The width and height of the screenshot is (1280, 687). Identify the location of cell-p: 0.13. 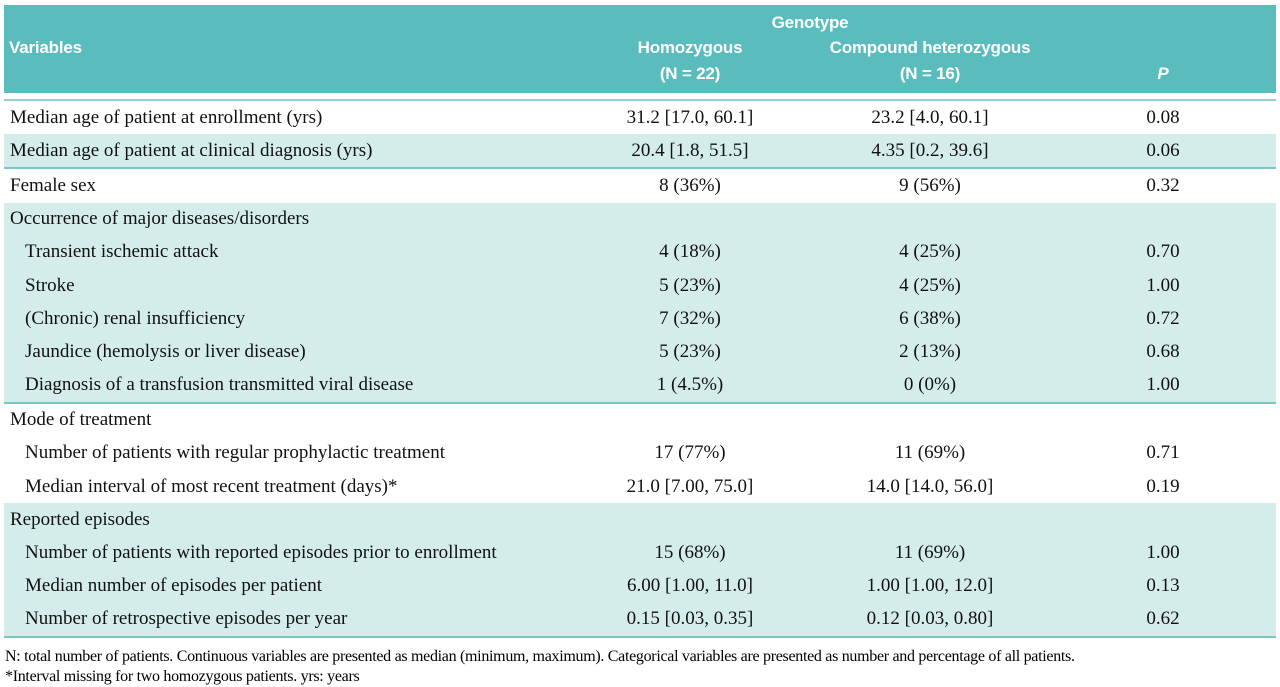
(1163, 586).